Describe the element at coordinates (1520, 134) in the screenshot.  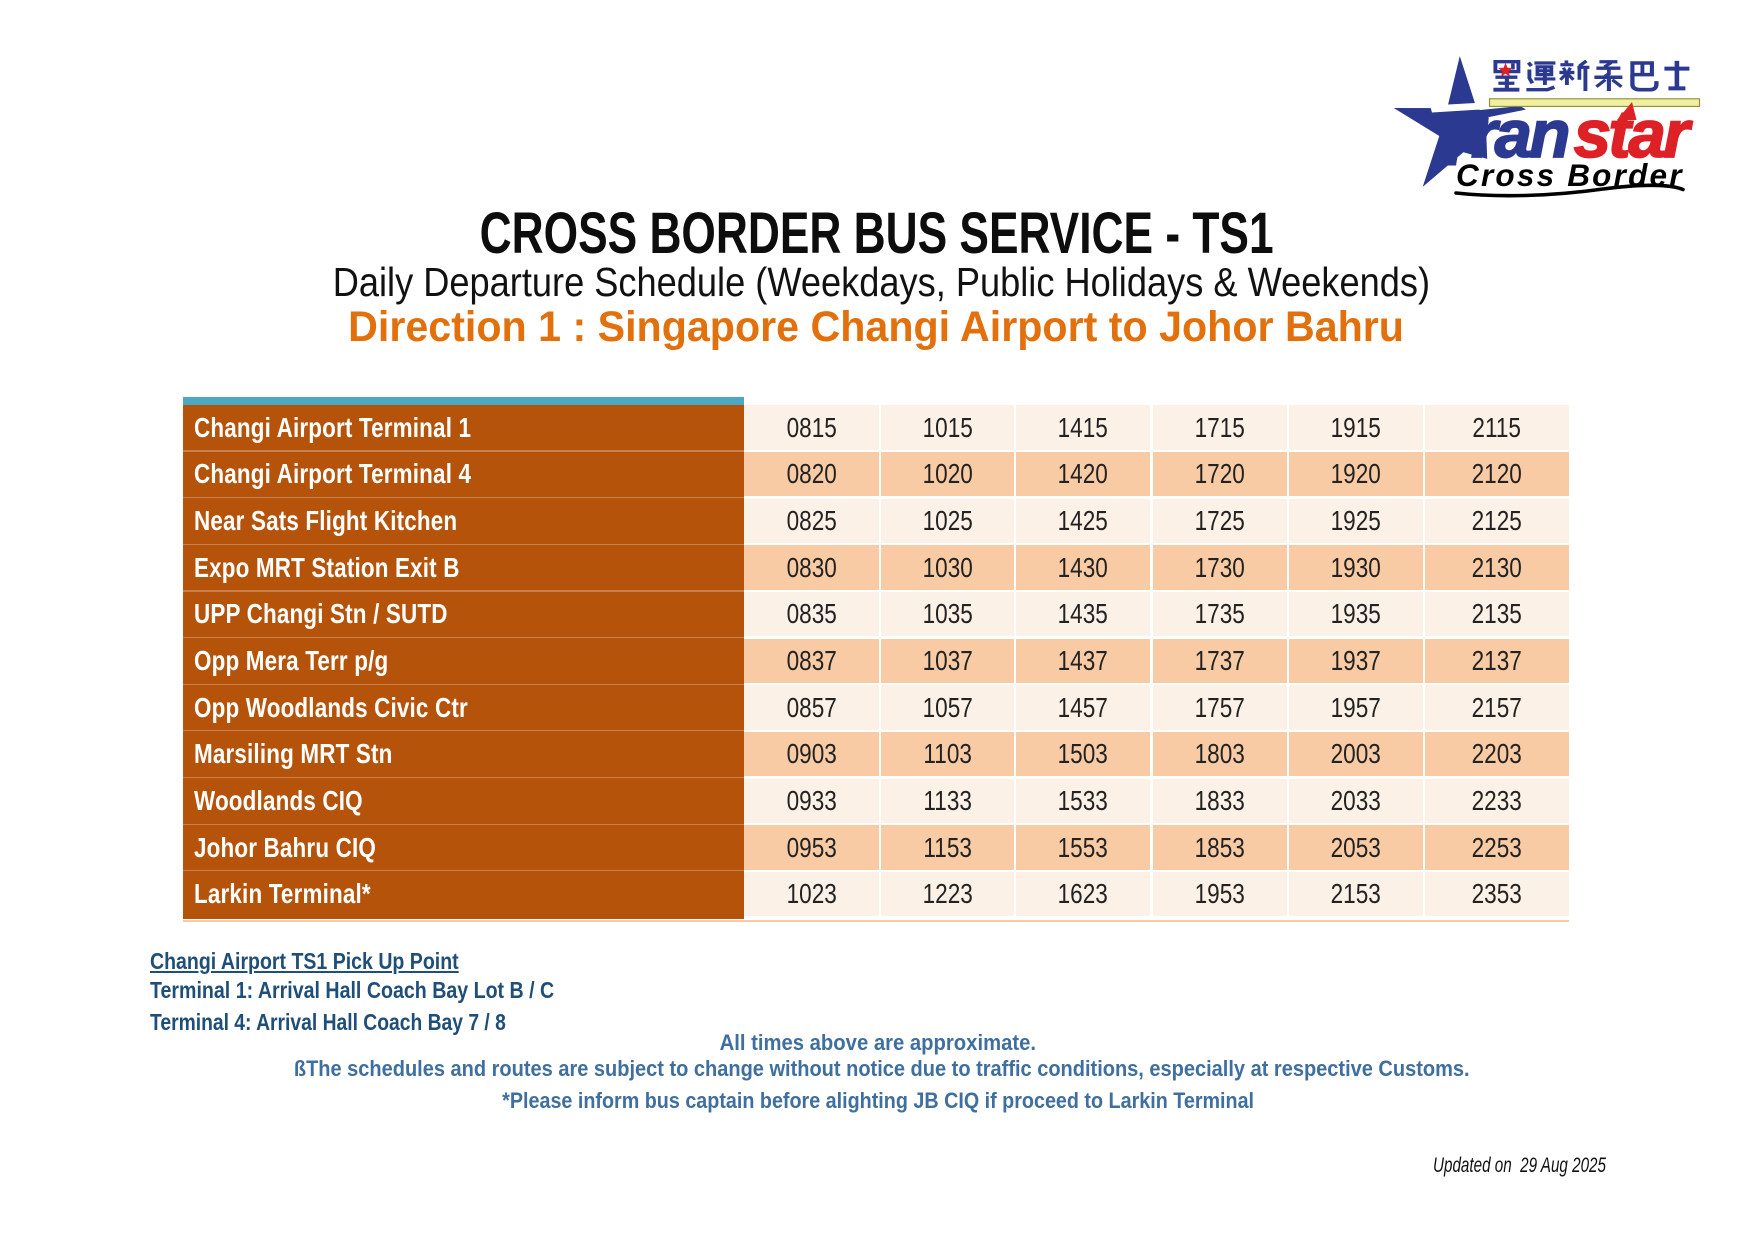
I see `svg-text: ran` at that location.